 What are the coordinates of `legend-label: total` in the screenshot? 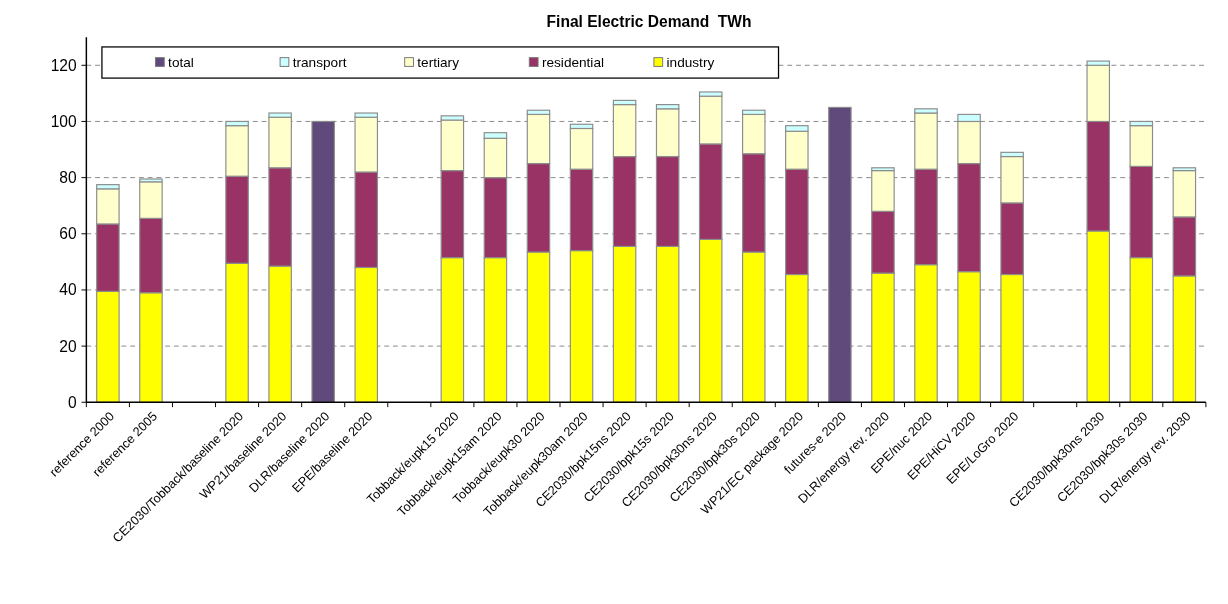 It's located at (181, 63).